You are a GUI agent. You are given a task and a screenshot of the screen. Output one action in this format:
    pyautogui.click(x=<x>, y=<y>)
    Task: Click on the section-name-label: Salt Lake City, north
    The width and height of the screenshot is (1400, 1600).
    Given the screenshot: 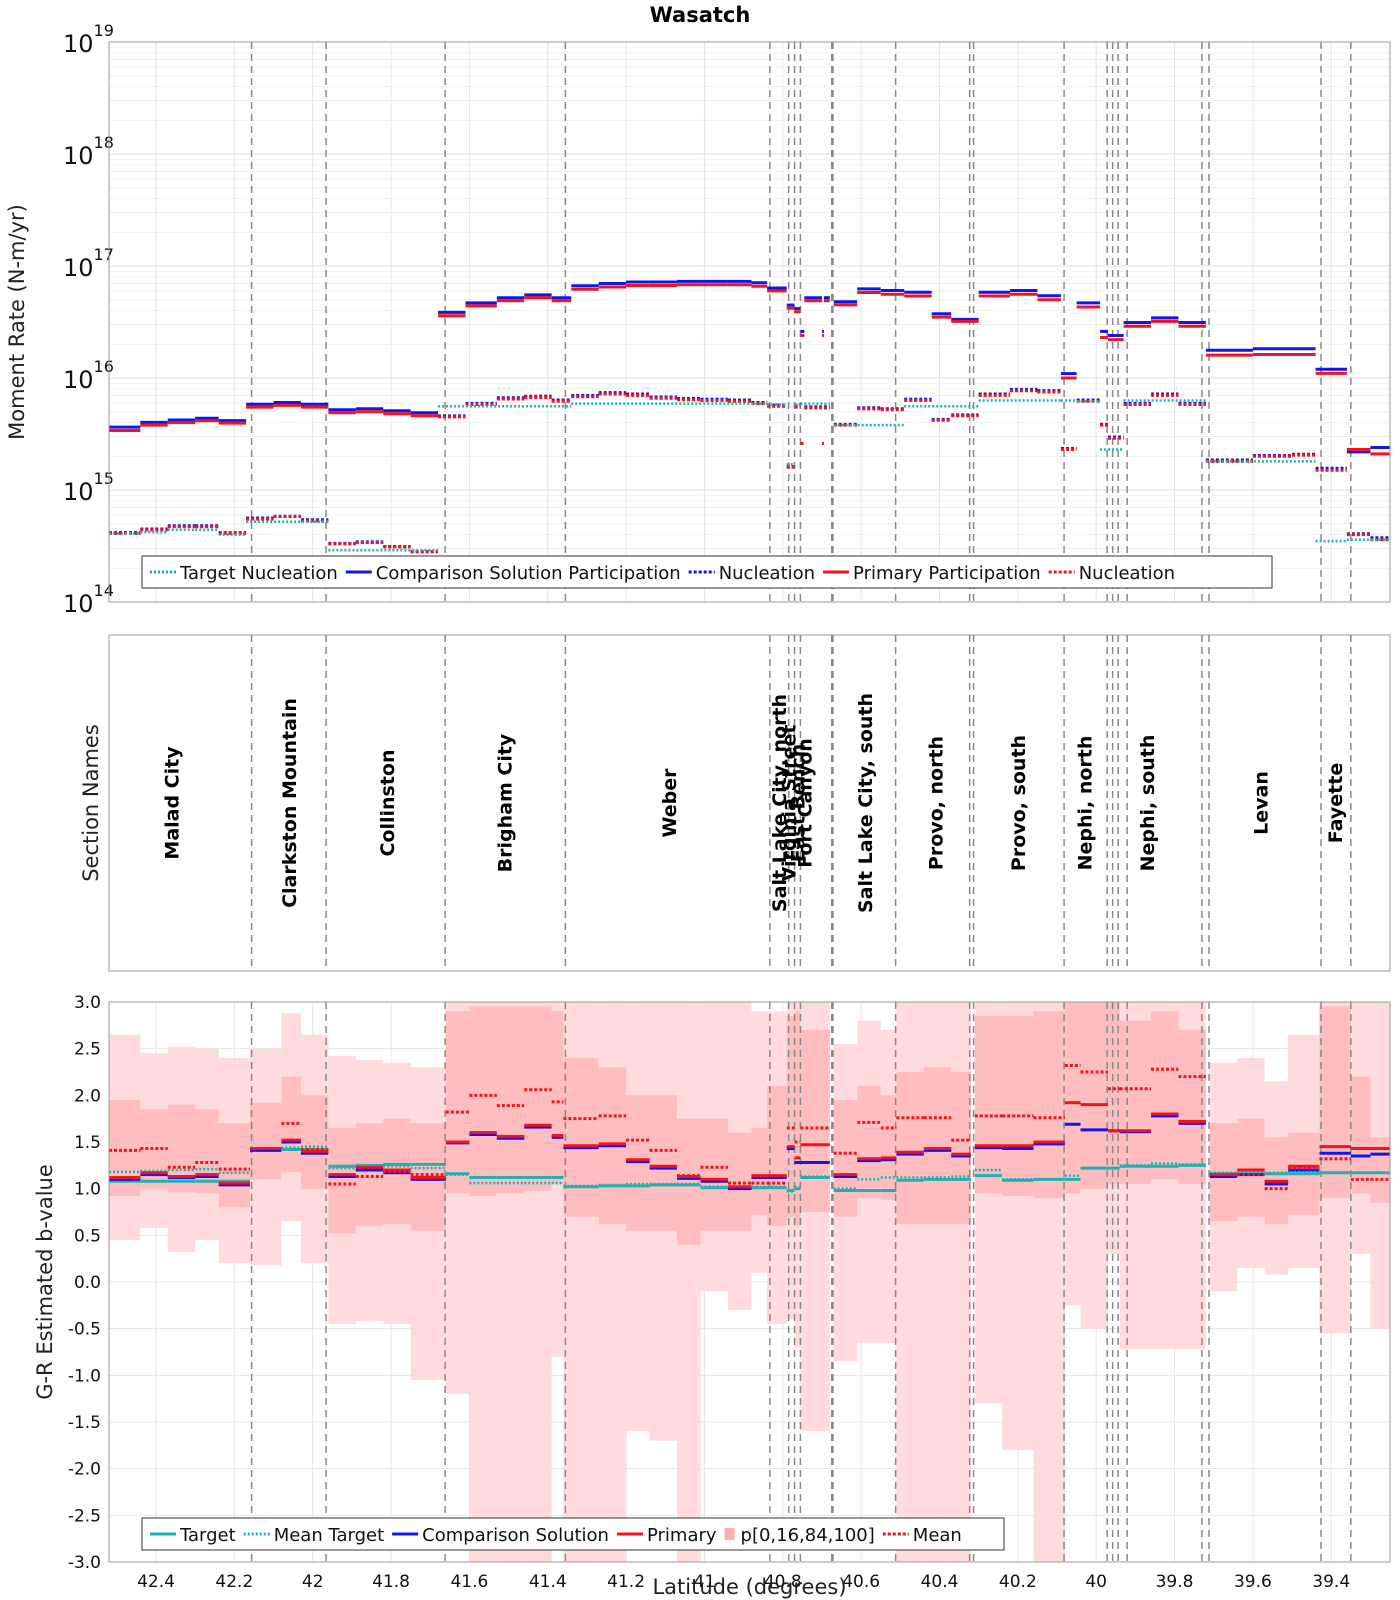 What is the action you would take?
    pyautogui.click(x=780, y=803)
    